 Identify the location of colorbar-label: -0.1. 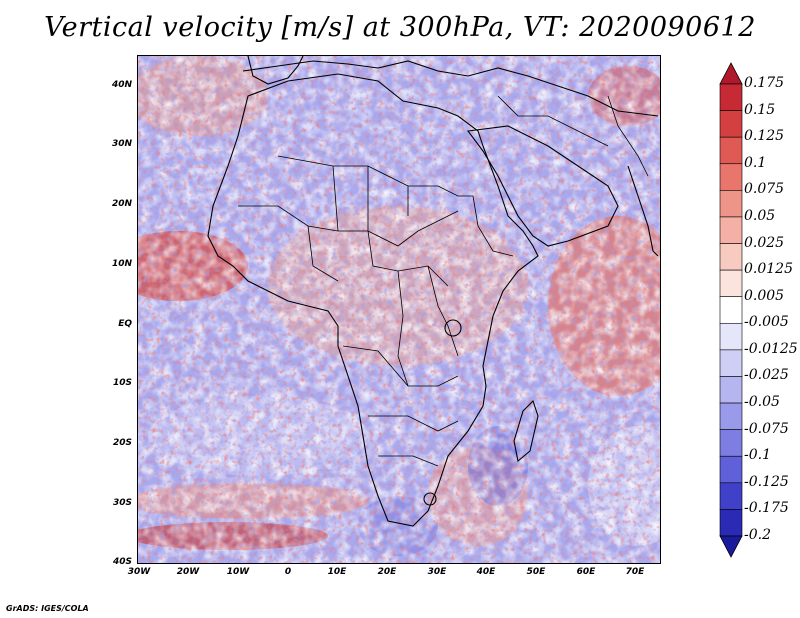
(757, 455).